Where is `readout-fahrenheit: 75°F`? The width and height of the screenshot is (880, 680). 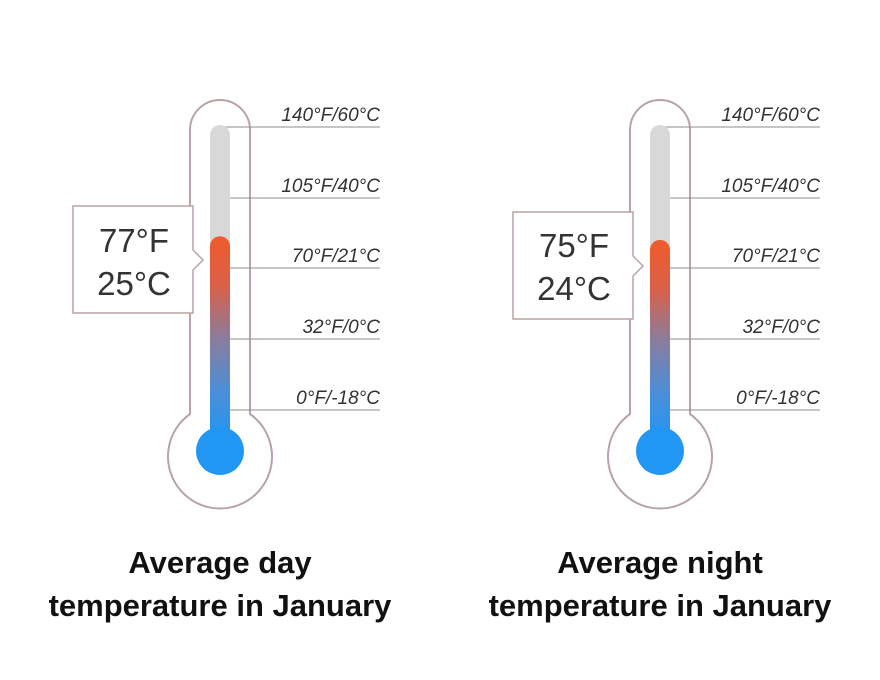
readout-fahrenheit: 75°F is located at coordinates (574, 245).